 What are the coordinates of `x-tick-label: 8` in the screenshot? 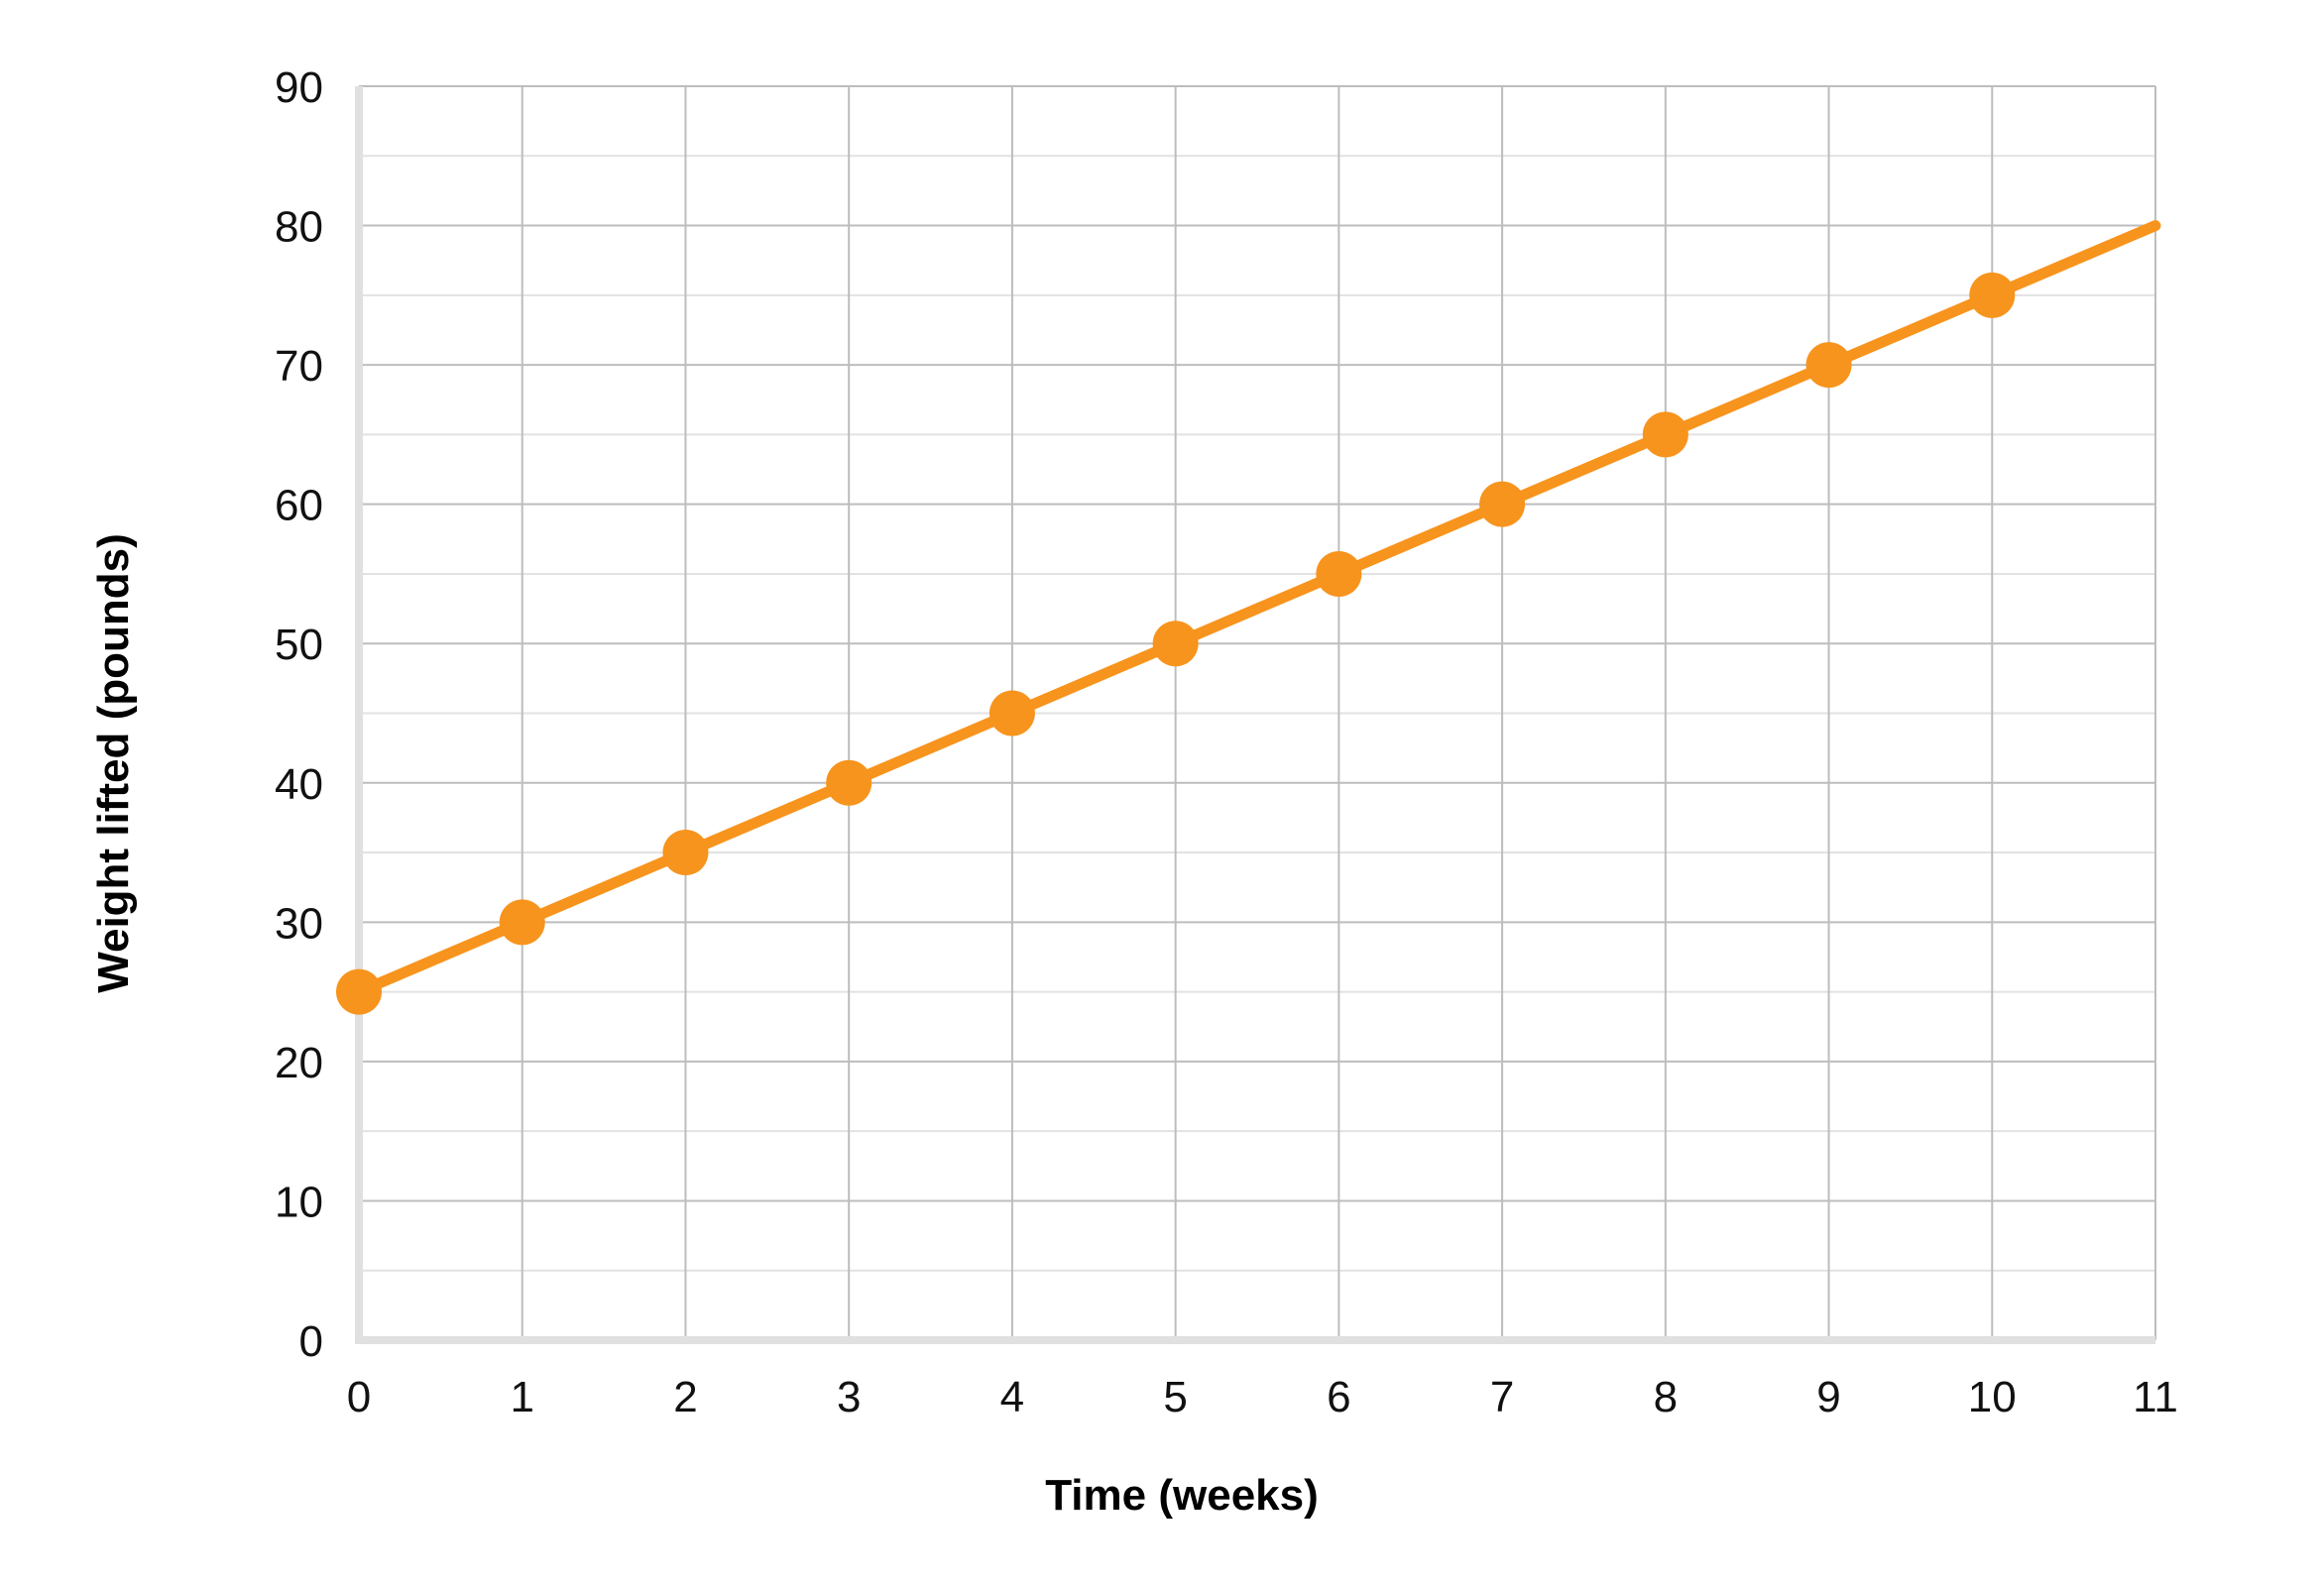 It's located at (1666, 1397).